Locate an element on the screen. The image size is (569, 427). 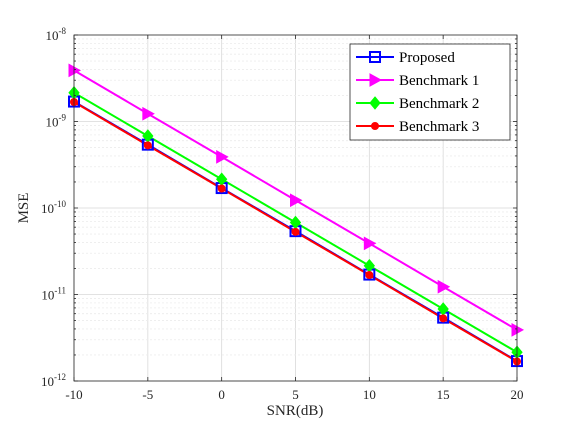
legend-label-benchmark-3: Benchmark 3 is located at coordinates (439, 127).